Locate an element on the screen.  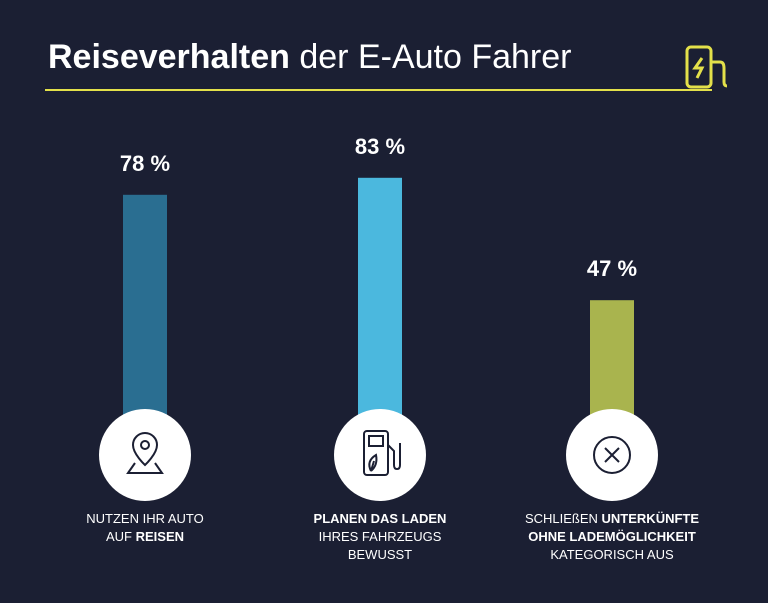
title: Reiseverhalten der E-Auto Fahrer is located at coordinates (309, 57).